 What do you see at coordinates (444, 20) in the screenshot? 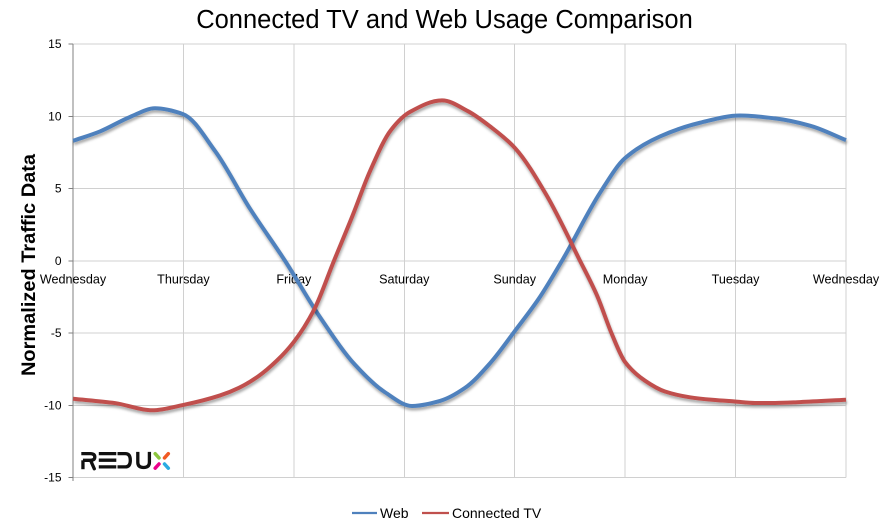
I see `svg-text:Connected TV and Web Usage Com: Connected TV and Web Usage Comparison` at bounding box center [444, 20].